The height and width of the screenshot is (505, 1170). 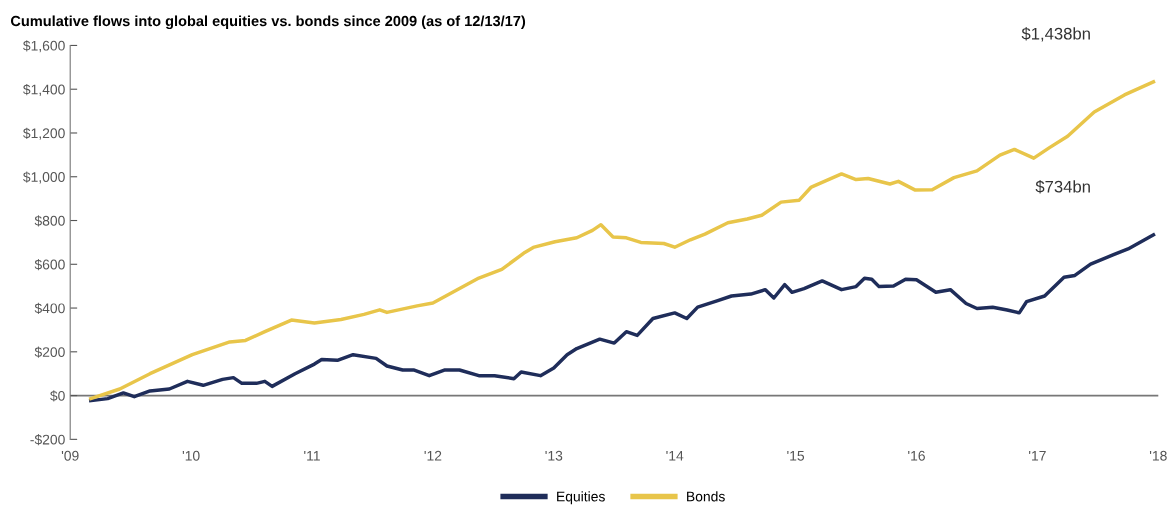 What do you see at coordinates (1037, 455) in the screenshot?
I see `x-tick-label: '17` at bounding box center [1037, 455].